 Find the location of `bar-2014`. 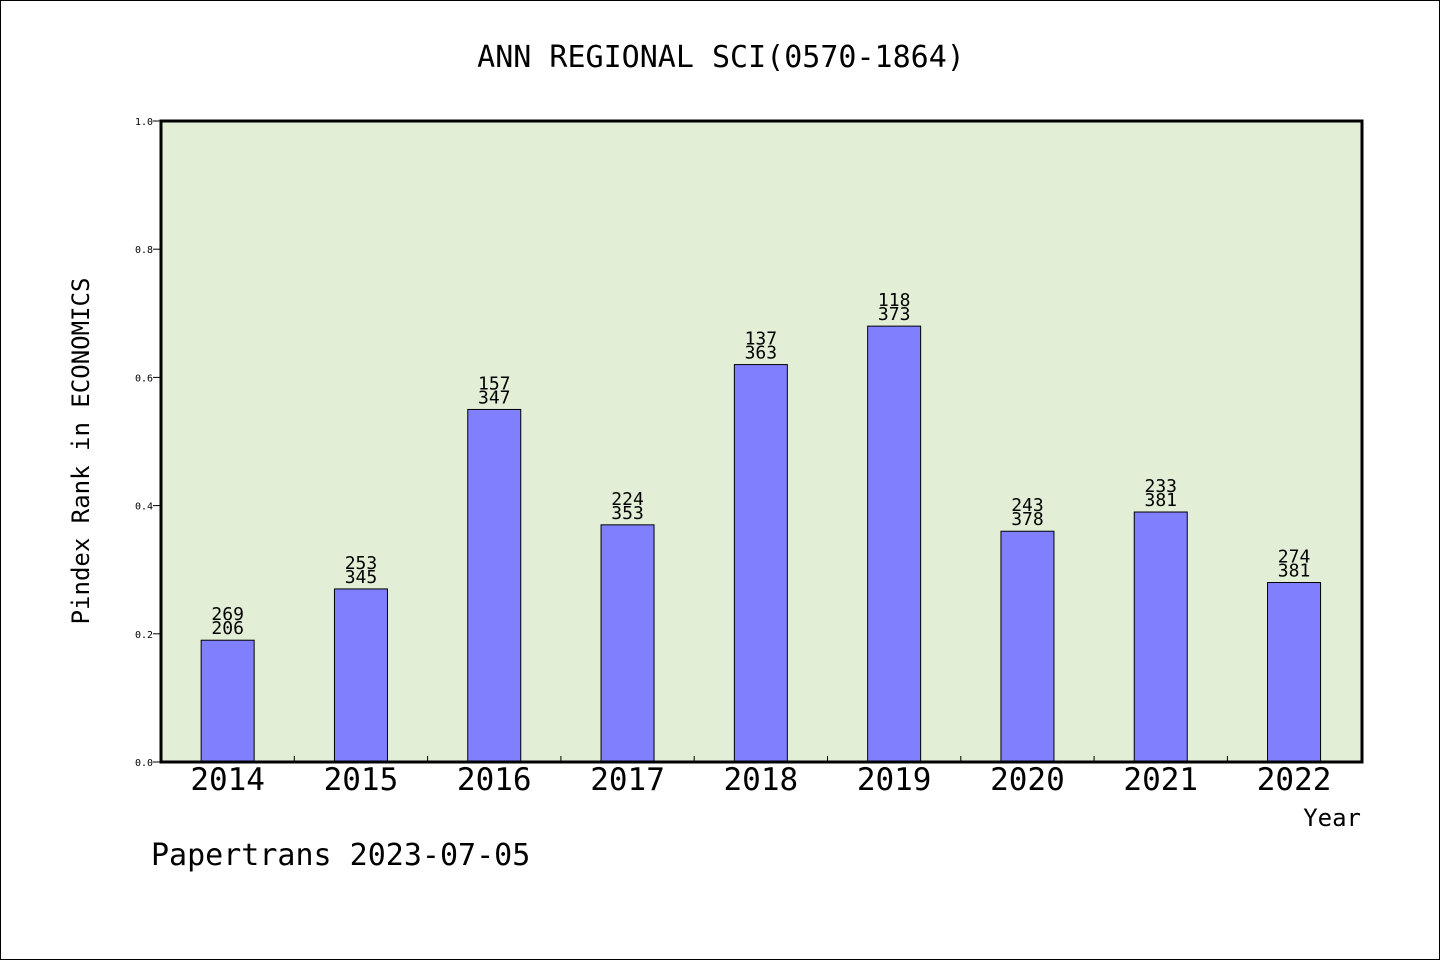

bar-2014 is located at coordinates (227, 701).